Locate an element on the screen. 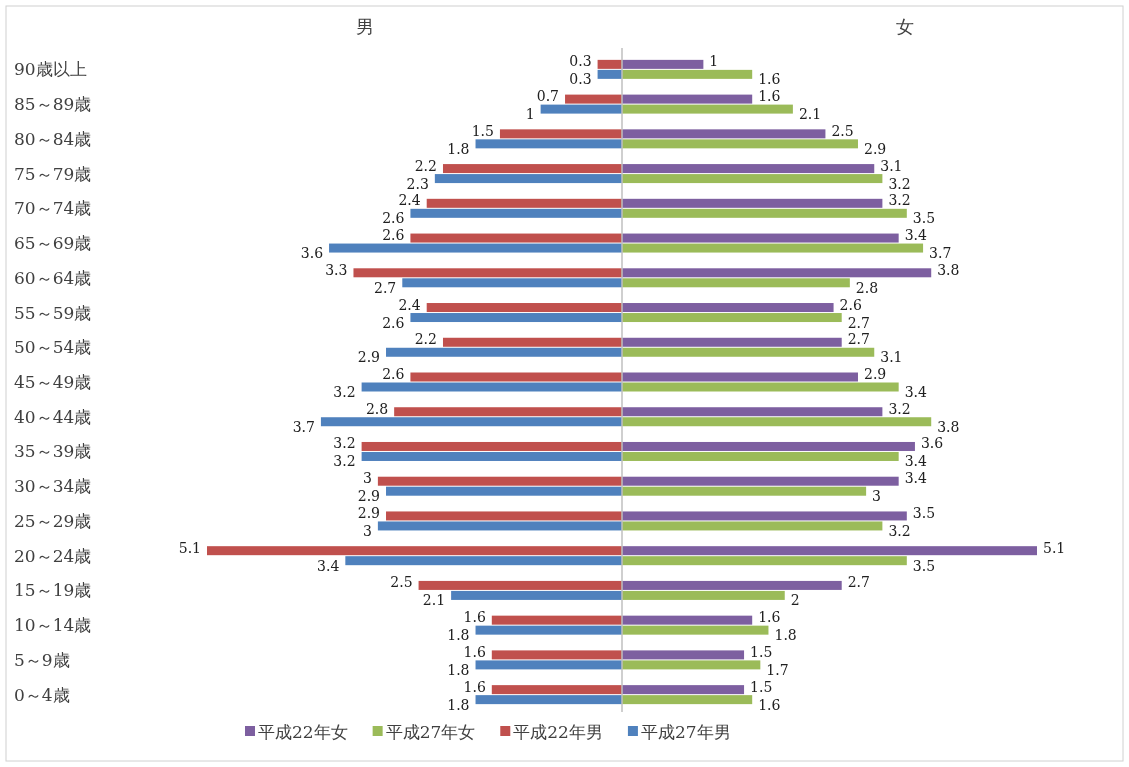 The height and width of the screenshot is (767, 1129). chart-title: 男 is located at coordinates (365, 26).